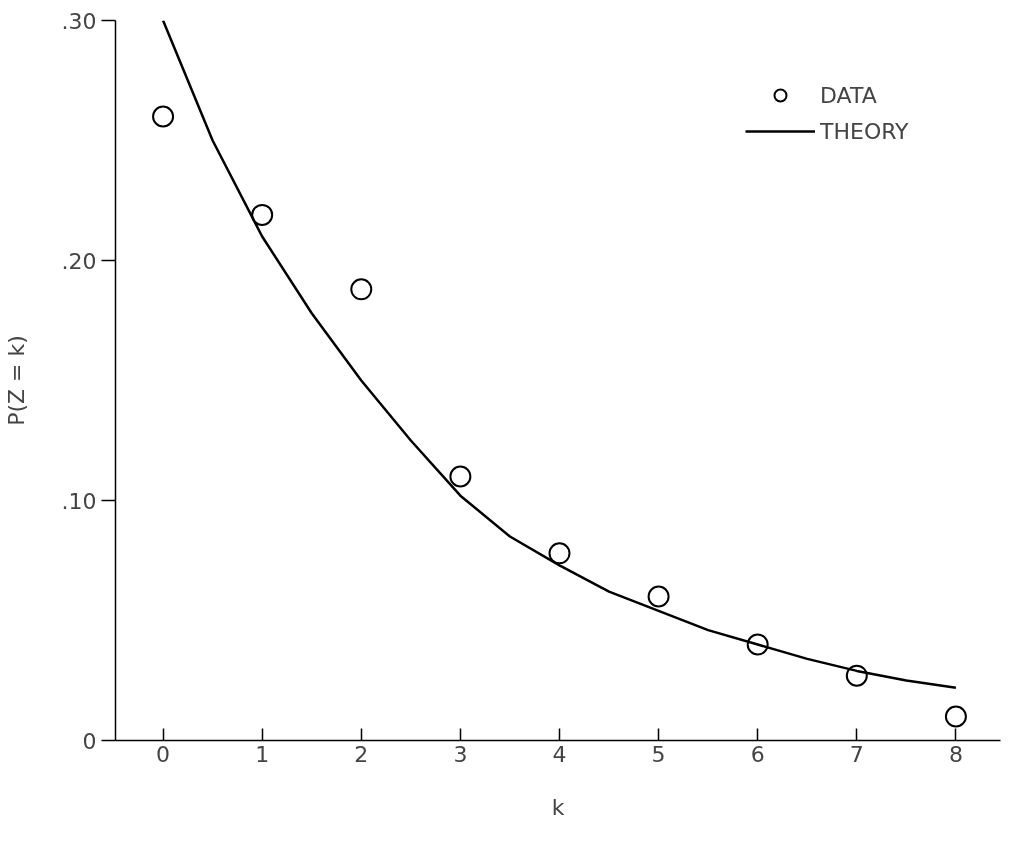 The width and height of the screenshot is (1024, 865). What do you see at coordinates (163, 754) in the screenshot?
I see `x-tick-label: 0` at bounding box center [163, 754].